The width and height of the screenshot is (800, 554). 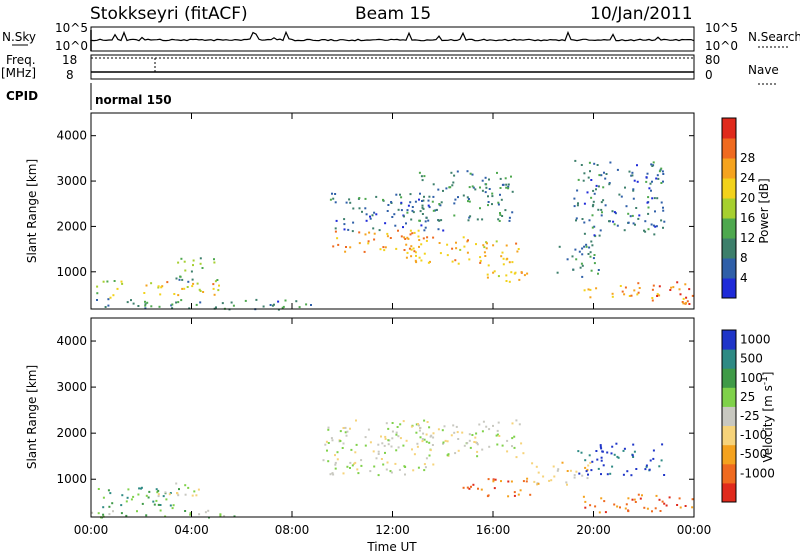 I want to click on colorbar-tick-label: 4, so click(x=744, y=278).